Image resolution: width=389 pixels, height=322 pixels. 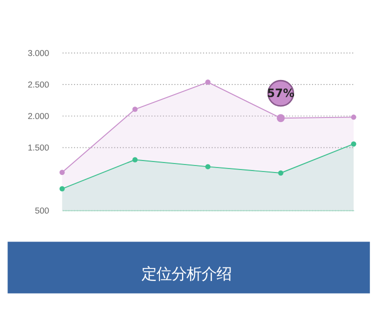 I want to click on text: 定位分析介绍, so click(x=186, y=274).